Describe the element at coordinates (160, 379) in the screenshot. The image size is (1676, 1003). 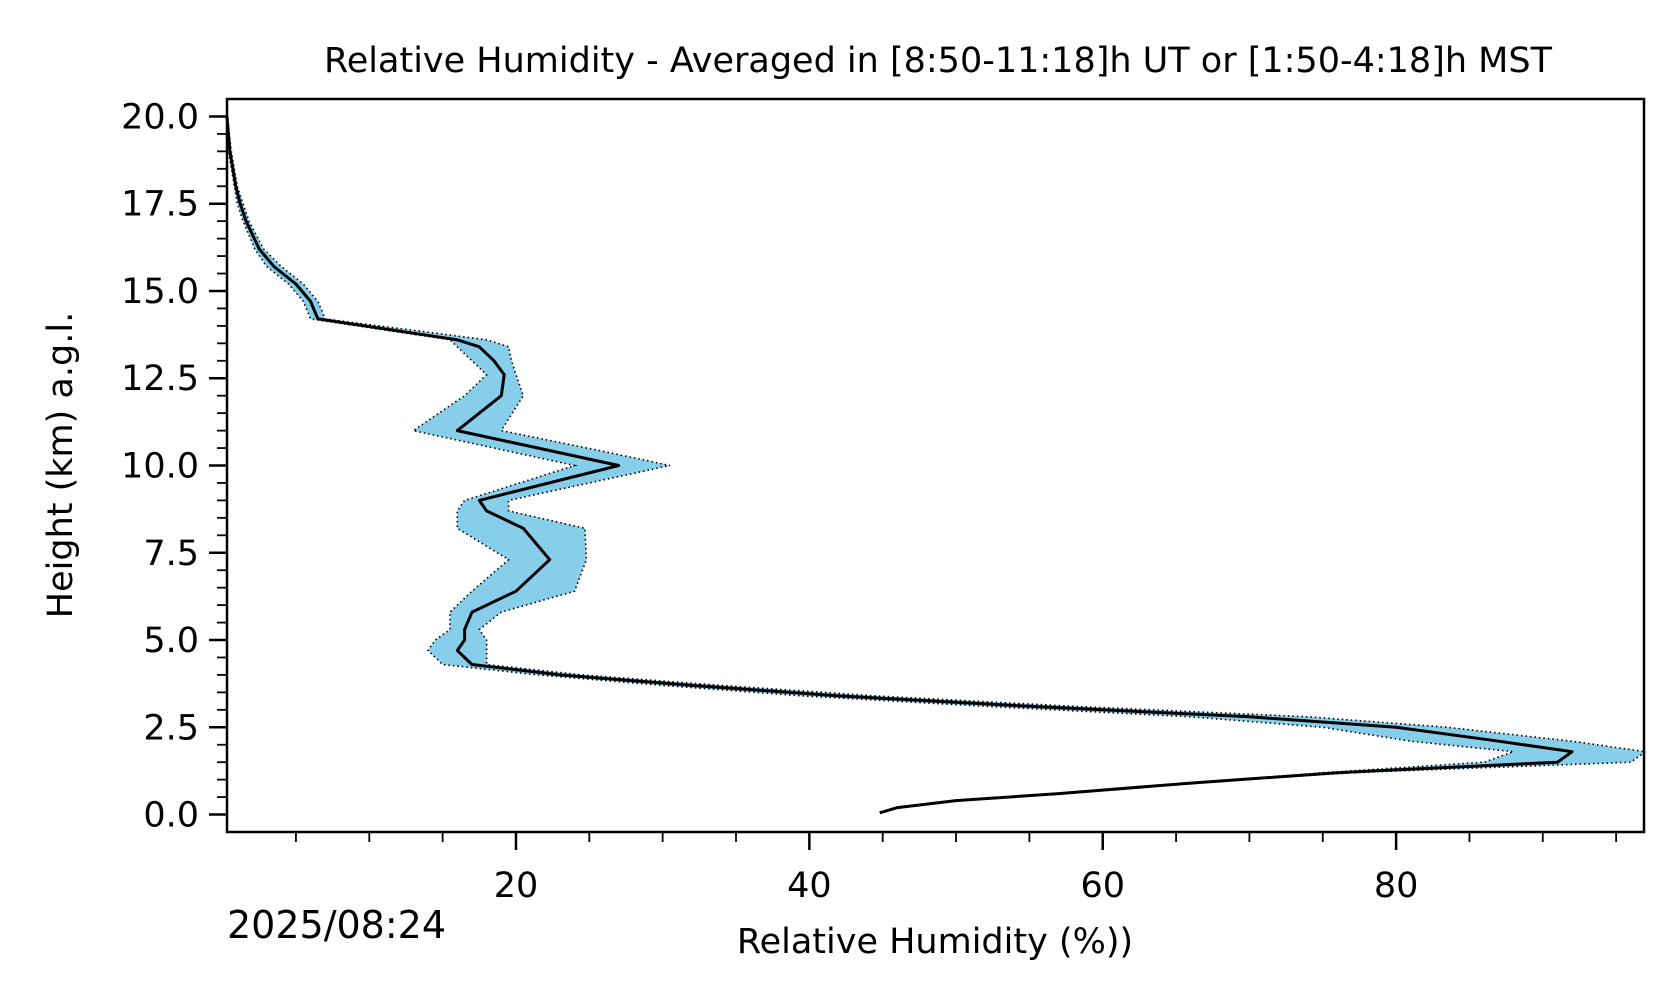
I see `y-tick-label: 12.5` at that location.